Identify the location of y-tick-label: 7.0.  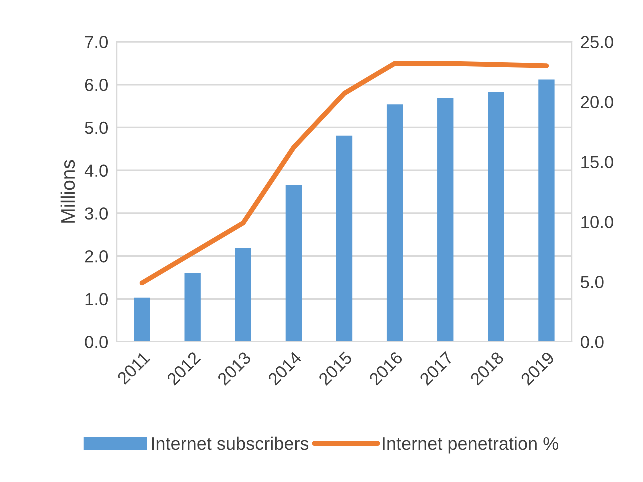
(96, 42).